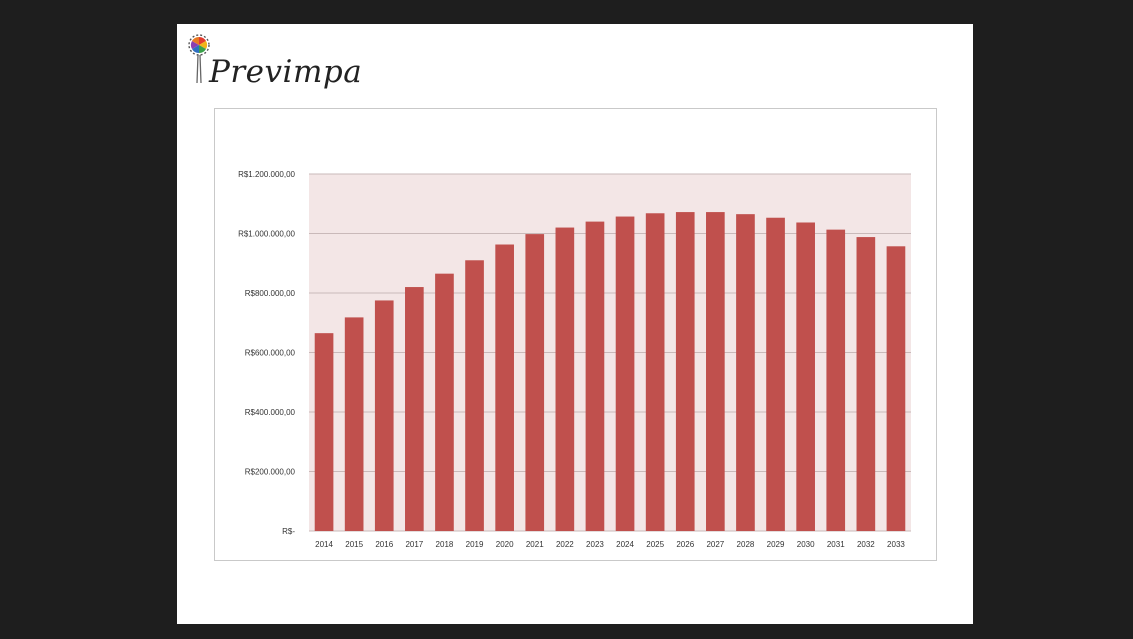 The image size is (1133, 639). I want to click on bar-2023, so click(595, 376).